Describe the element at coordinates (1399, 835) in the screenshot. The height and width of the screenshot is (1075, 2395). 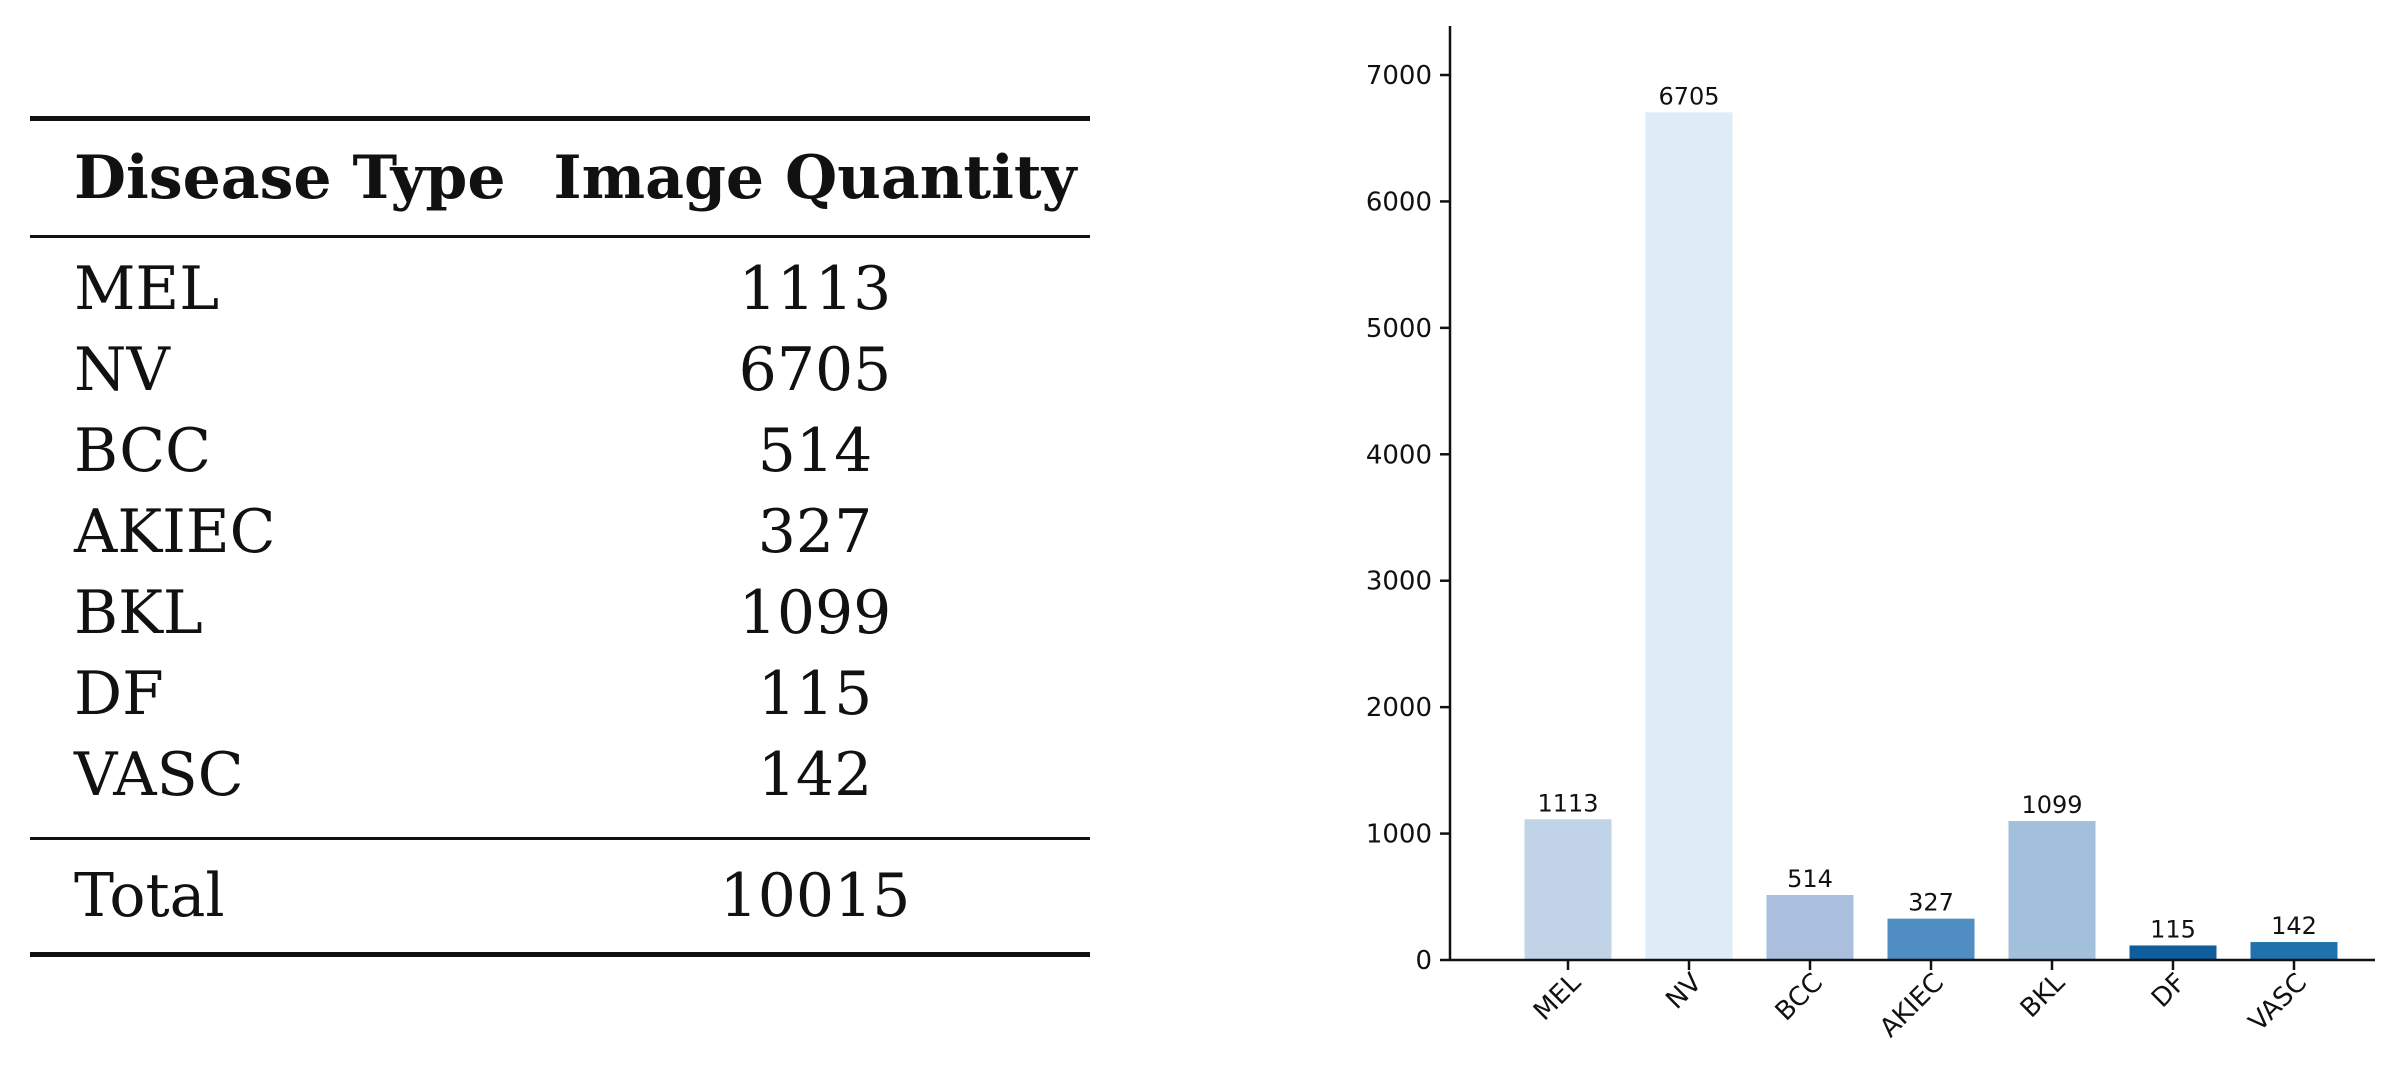
I see `y-tick-label: 1000` at that location.